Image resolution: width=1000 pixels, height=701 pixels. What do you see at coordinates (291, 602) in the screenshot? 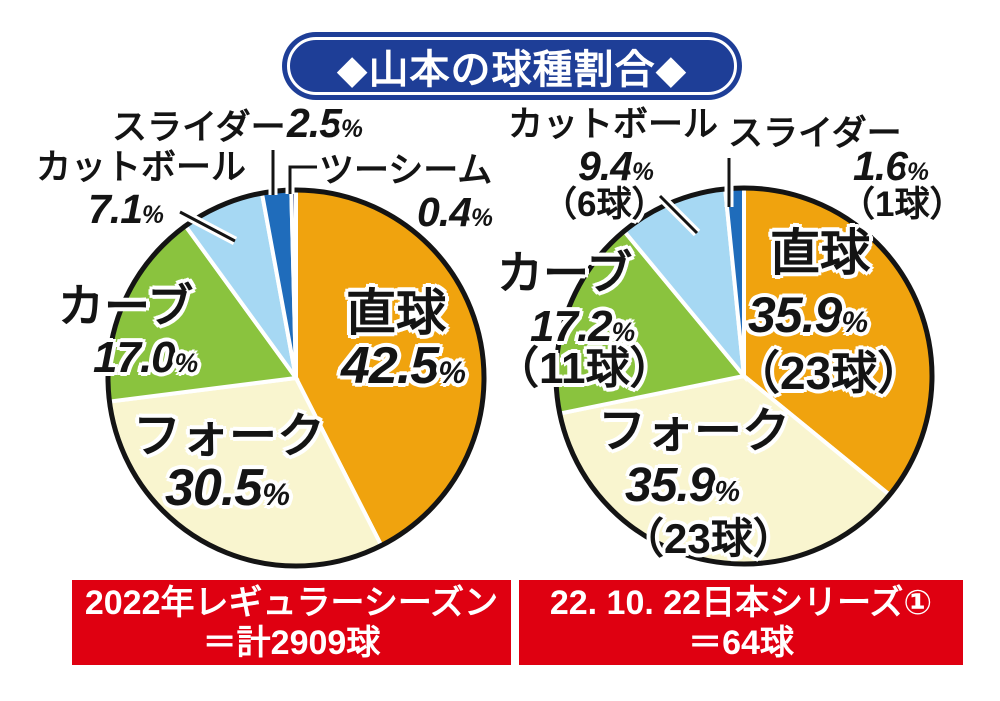
I see `caption-left-line1: 2022年レギュラーシーズン` at bounding box center [291, 602].